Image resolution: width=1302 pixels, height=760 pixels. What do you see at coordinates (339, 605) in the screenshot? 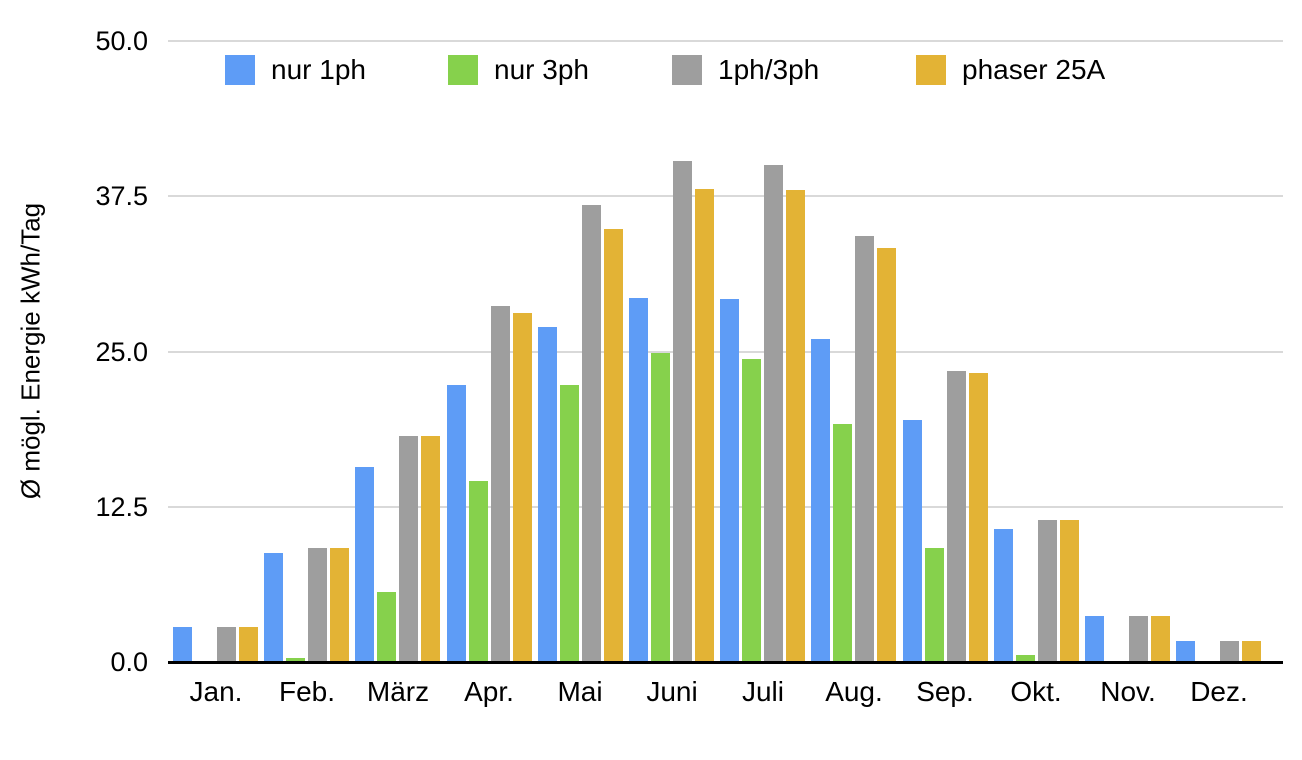
I see `bar-phaser-25a-feb` at bounding box center [339, 605].